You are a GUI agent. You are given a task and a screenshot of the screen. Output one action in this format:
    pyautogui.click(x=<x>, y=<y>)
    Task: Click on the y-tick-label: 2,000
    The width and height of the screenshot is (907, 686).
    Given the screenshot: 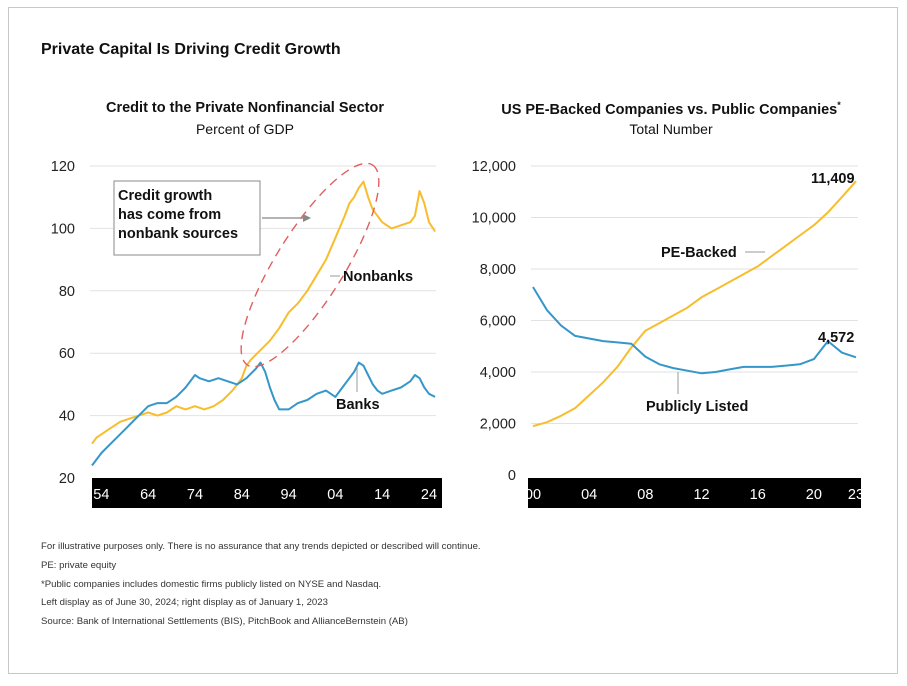 What is the action you would take?
    pyautogui.click(x=498, y=425)
    